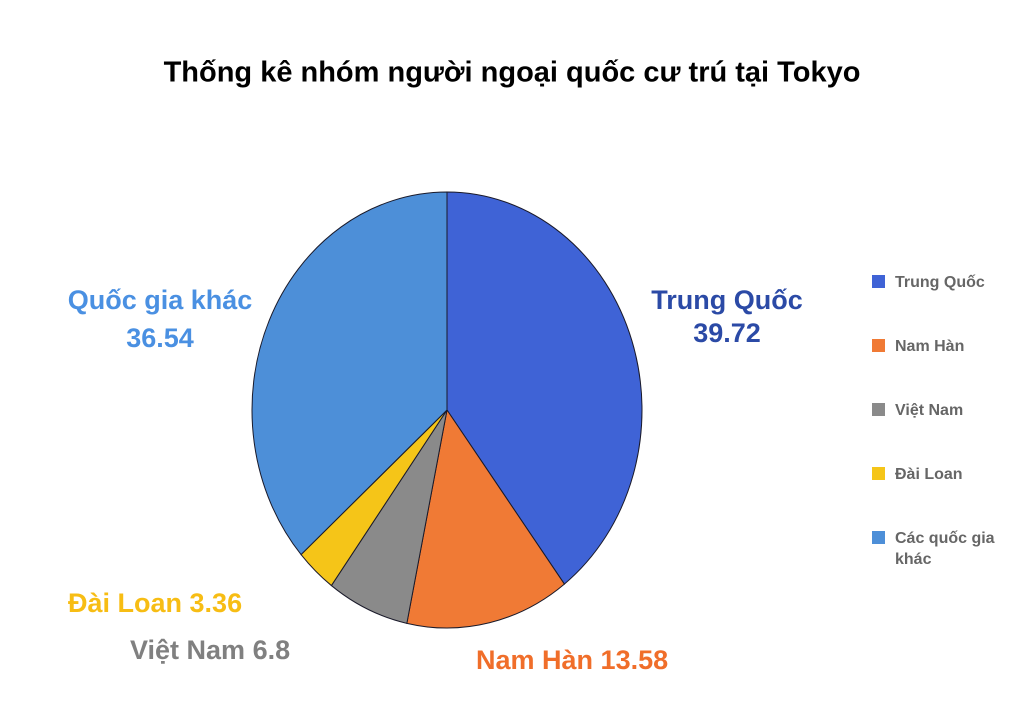  What do you see at coordinates (160, 338) in the screenshot?
I see `data-label-value: 36.54` at bounding box center [160, 338].